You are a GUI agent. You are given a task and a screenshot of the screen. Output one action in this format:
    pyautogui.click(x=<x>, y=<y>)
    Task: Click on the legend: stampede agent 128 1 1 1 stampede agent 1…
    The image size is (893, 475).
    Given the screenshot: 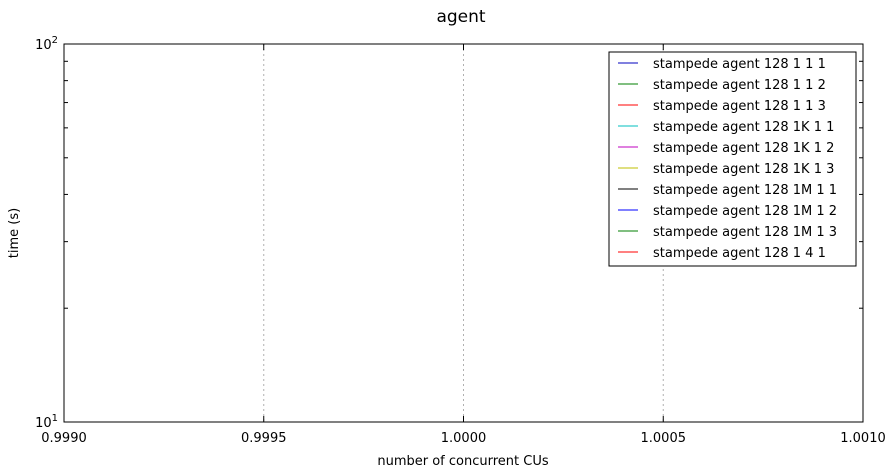 What is the action you would take?
    pyautogui.click(x=732, y=159)
    